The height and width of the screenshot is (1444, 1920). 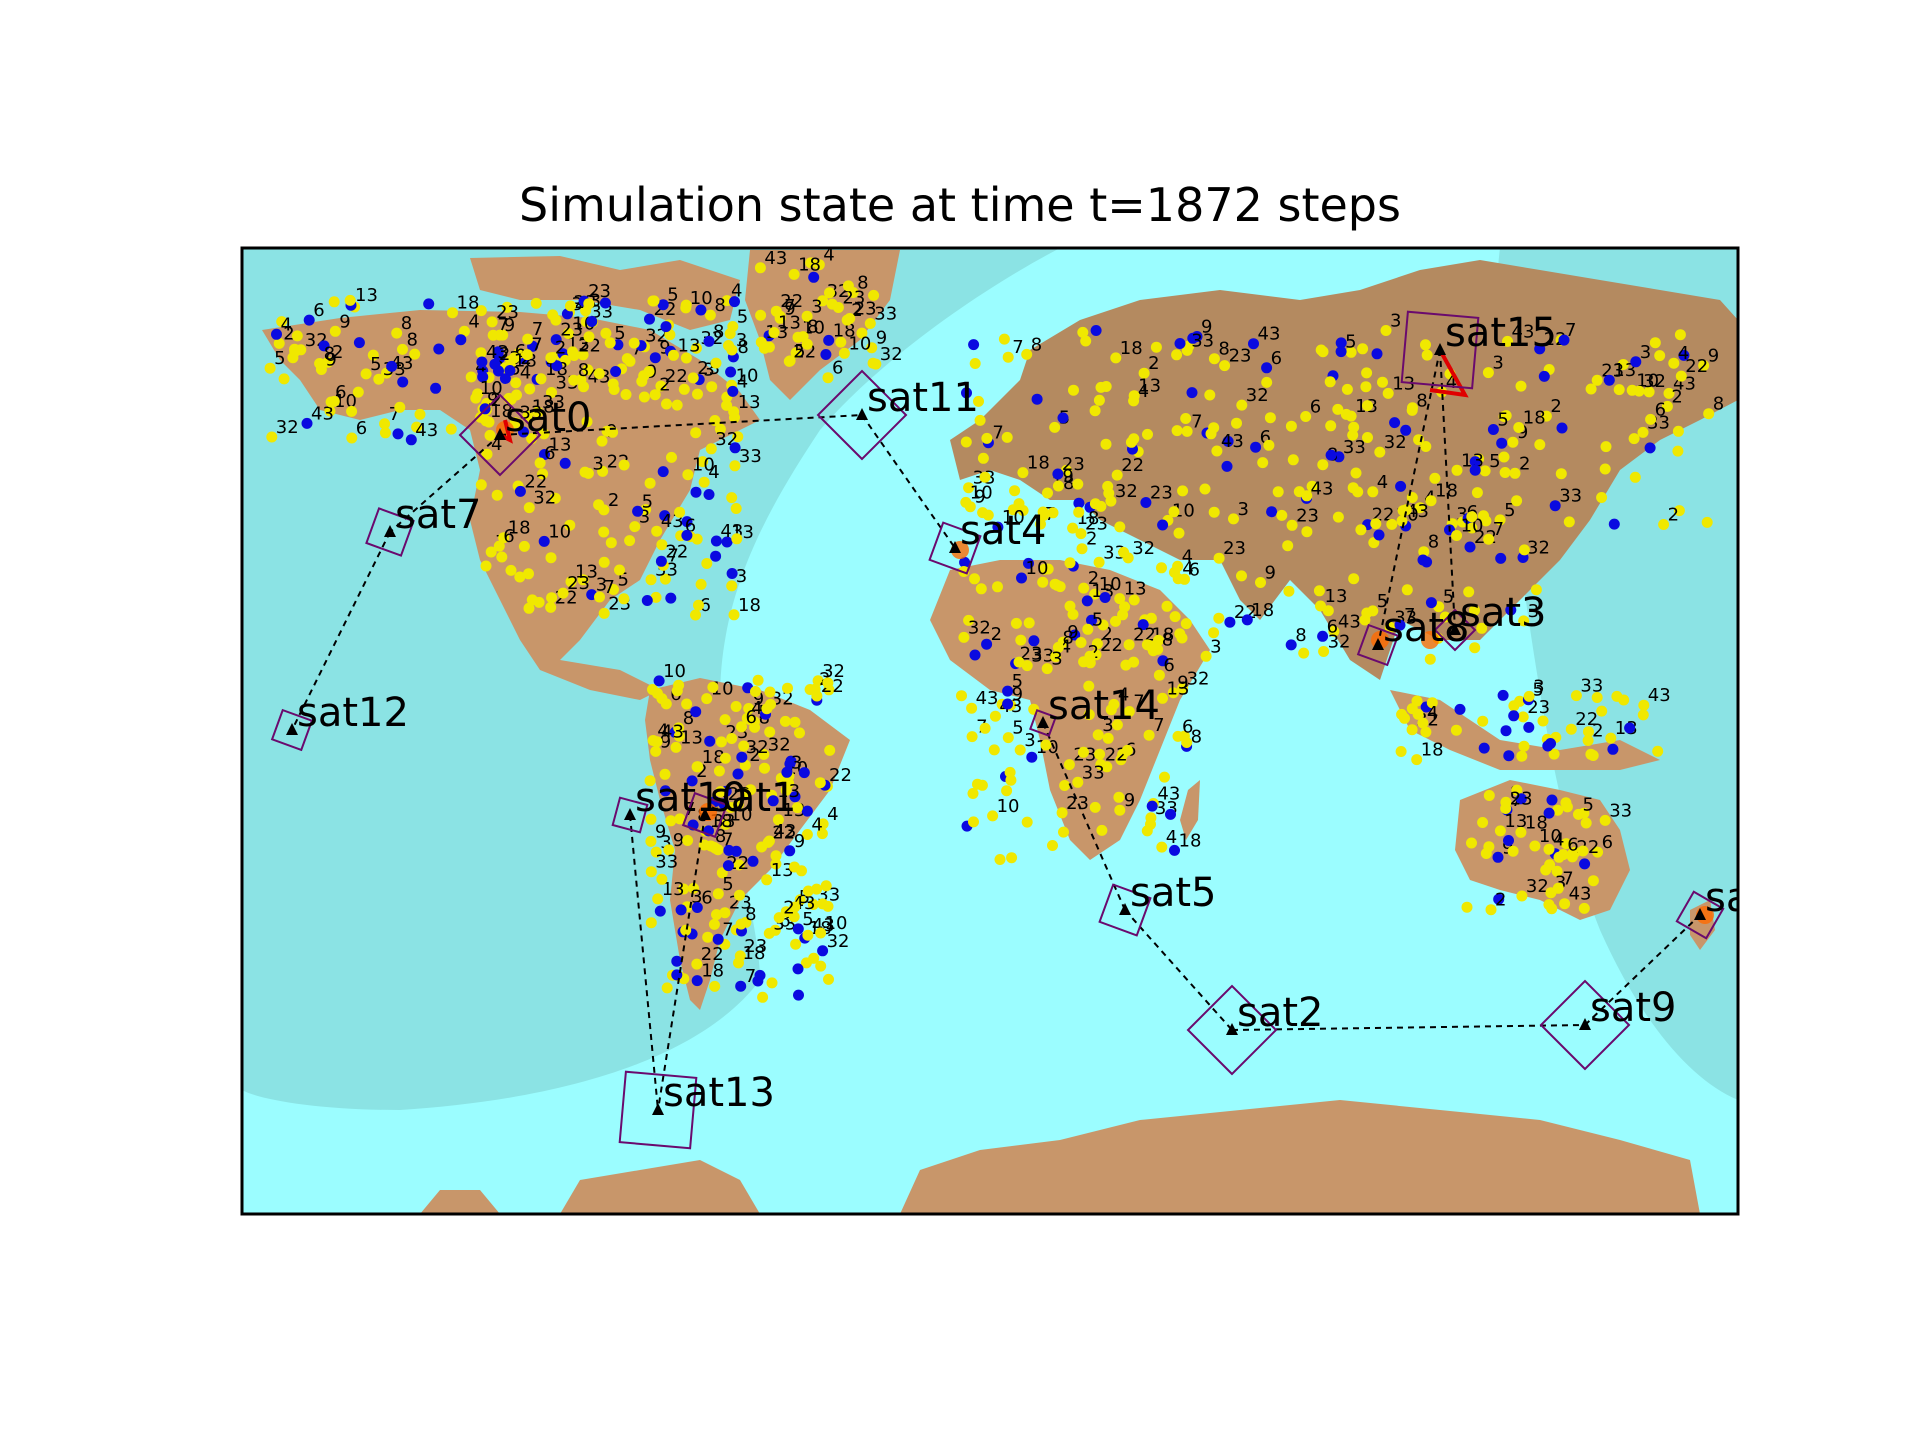 What do you see at coordinates (908, 481) in the screenshot?
I see `link-sat11-sat4` at bounding box center [908, 481].